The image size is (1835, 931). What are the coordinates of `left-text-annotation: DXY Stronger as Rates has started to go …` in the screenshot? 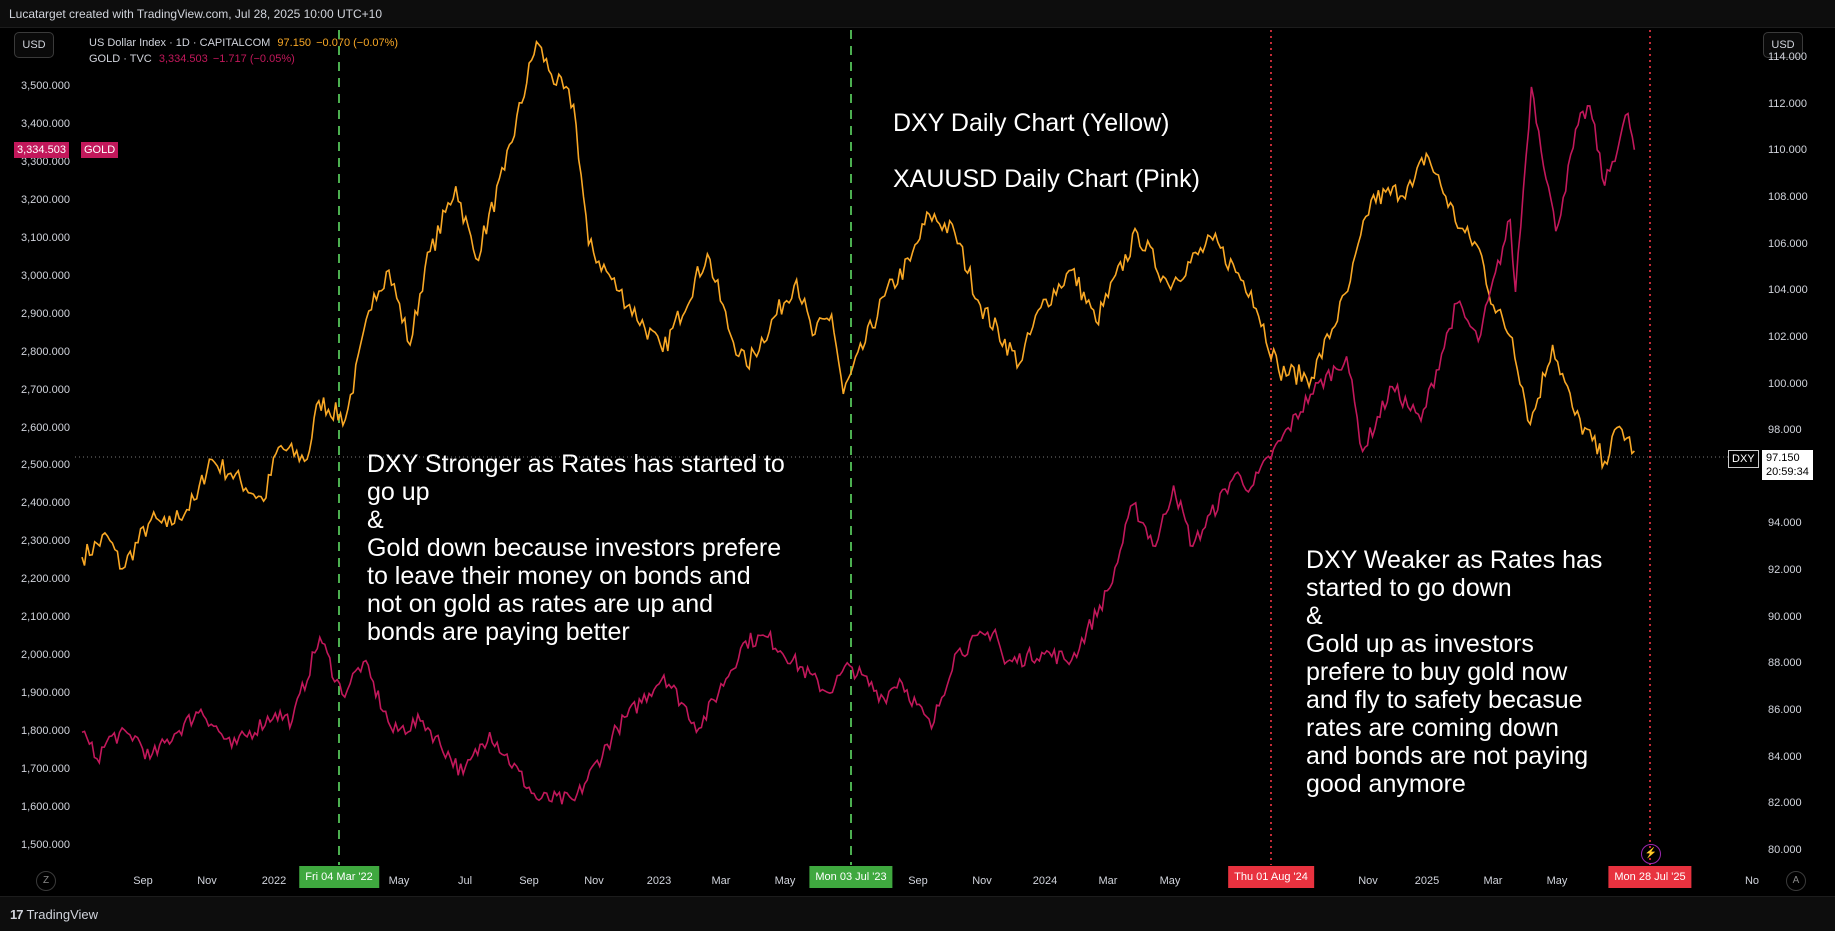 It's located at (576, 548).